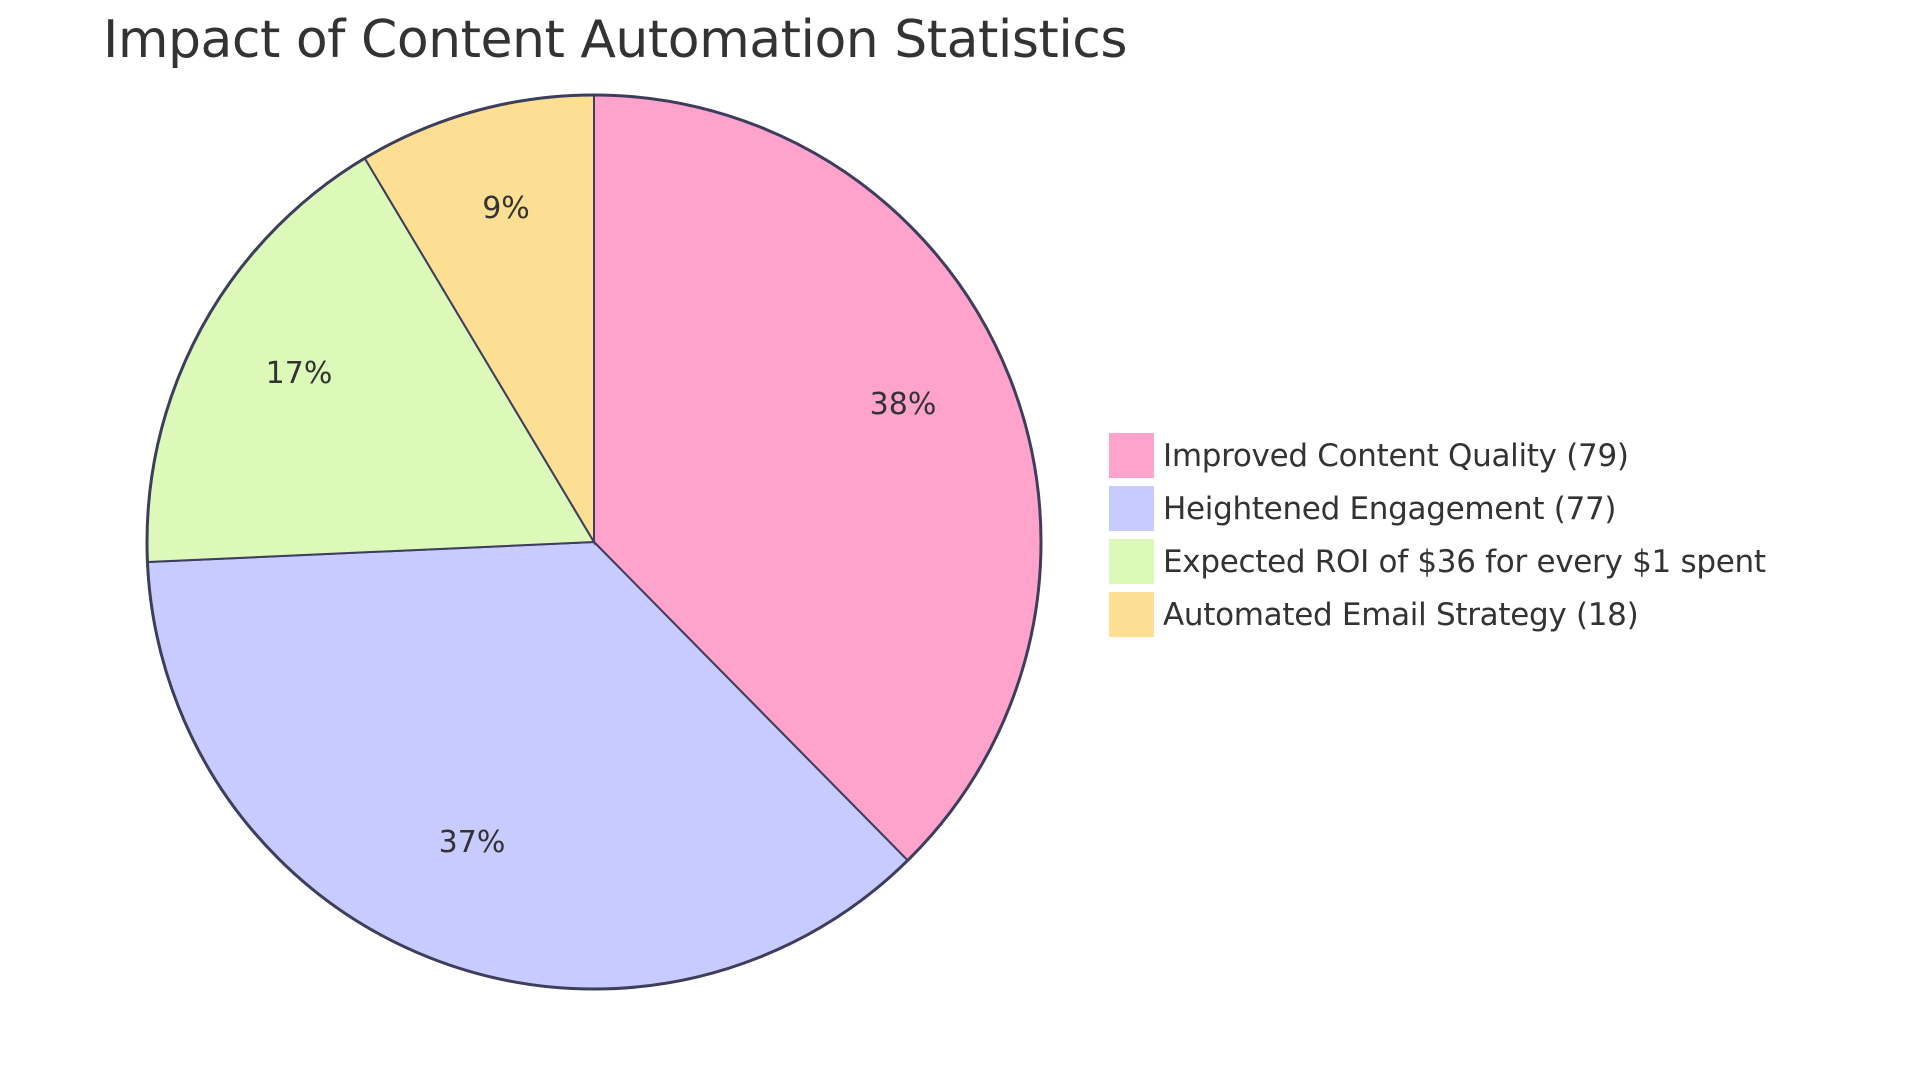 Image resolution: width=1920 pixels, height=1083 pixels. Describe the element at coordinates (1464, 561) in the screenshot. I see `legend-label: Expected ROI of $36 for every $1 spent` at that location.